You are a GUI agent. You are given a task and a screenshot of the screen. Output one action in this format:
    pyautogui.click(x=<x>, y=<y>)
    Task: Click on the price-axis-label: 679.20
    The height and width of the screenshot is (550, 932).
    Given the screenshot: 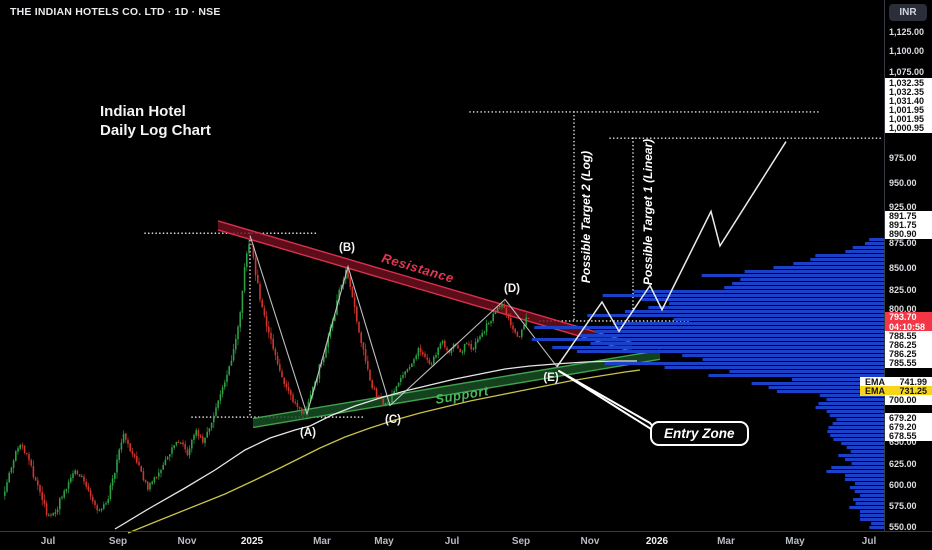 What is the action you would take?
    pyautogui.click(x=908, y=418)
    